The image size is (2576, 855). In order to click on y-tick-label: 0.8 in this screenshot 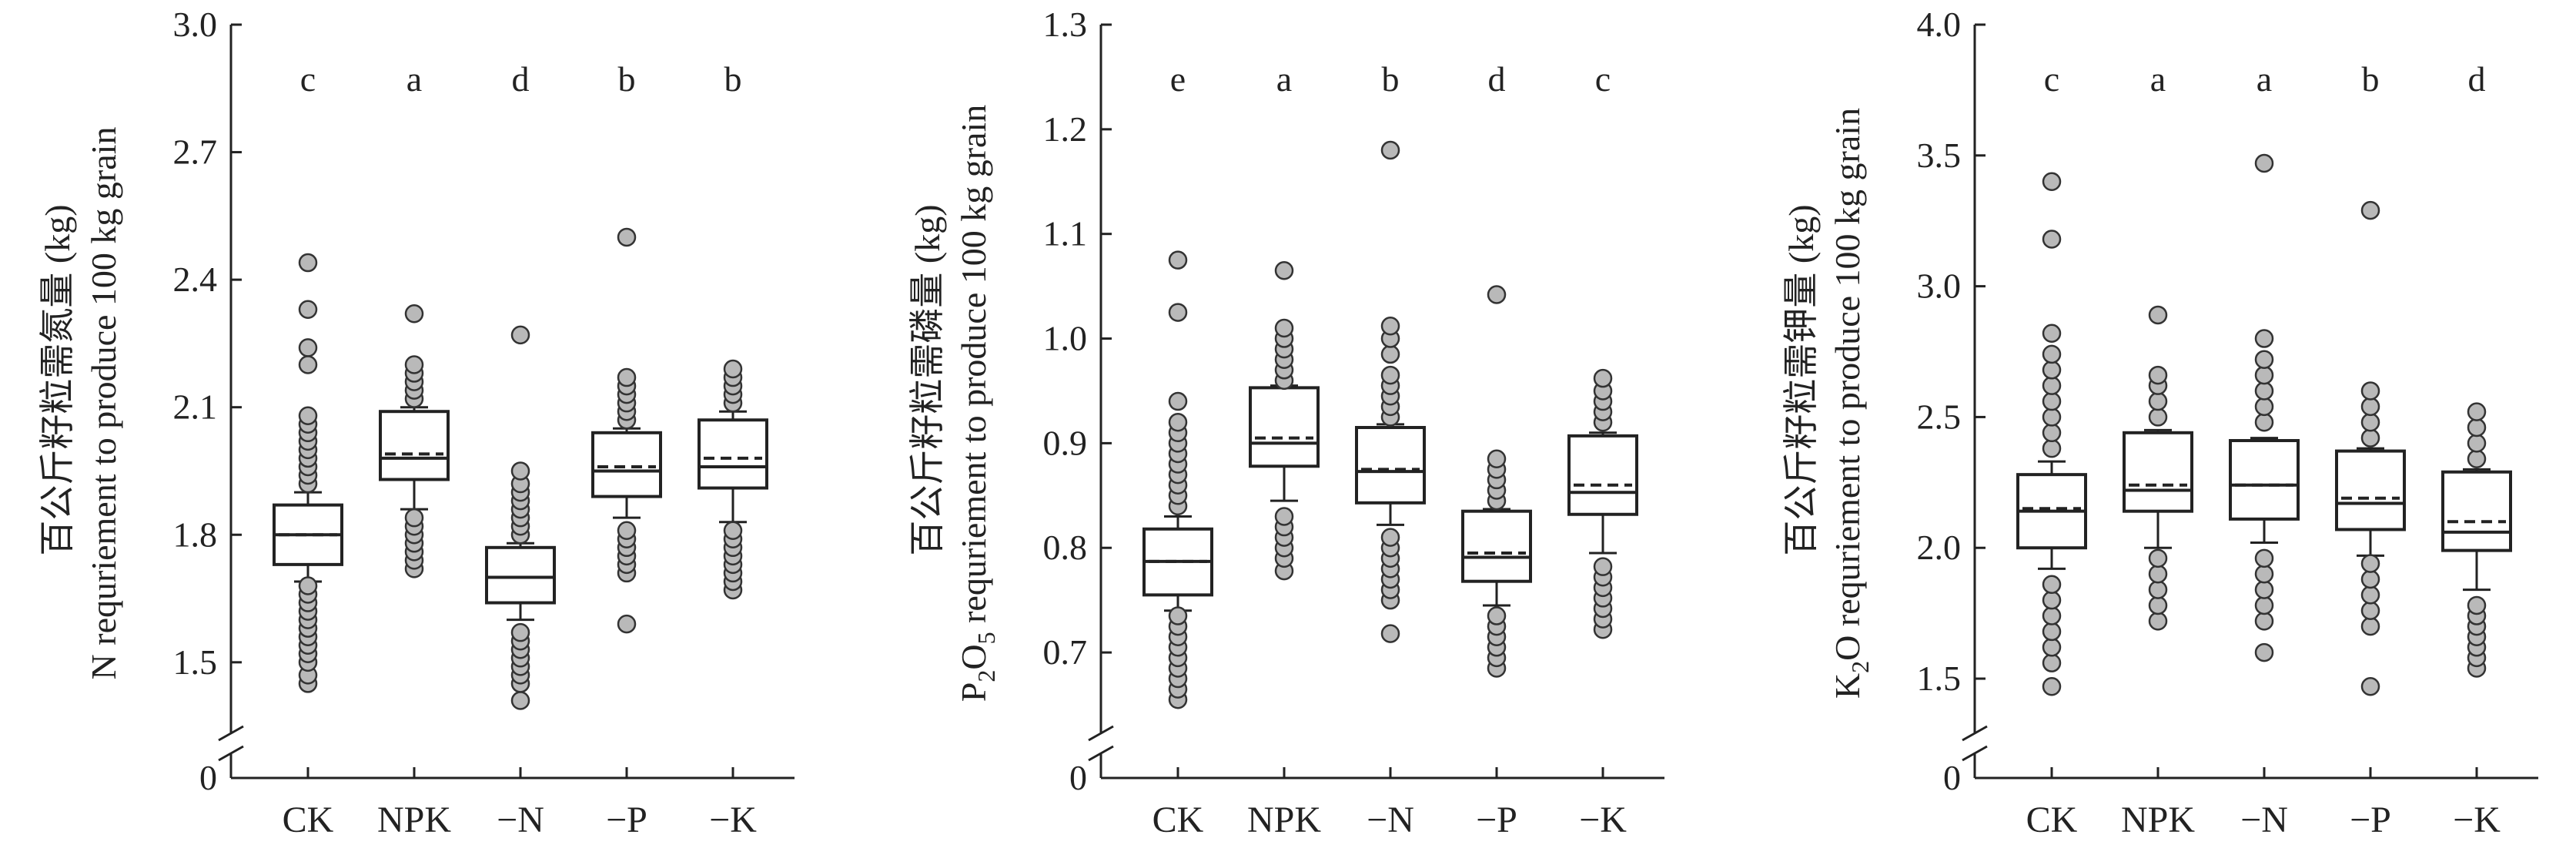, I will do `click(1065, 547)`.